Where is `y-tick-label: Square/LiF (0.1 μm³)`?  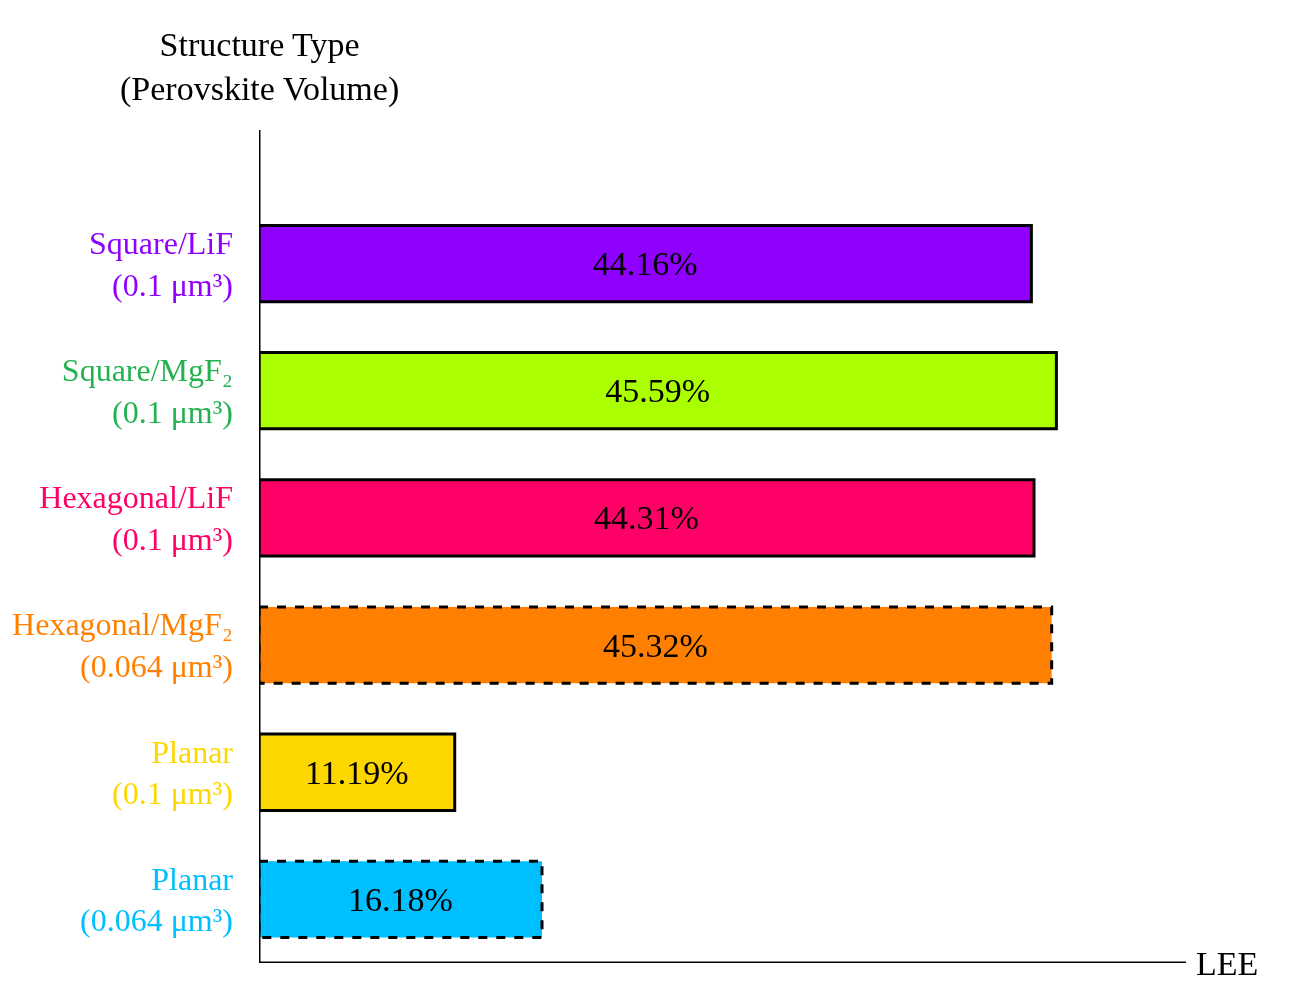
y-tick-label: Square/LiF (0.1 μm³) is located at coordinates (161, 263).